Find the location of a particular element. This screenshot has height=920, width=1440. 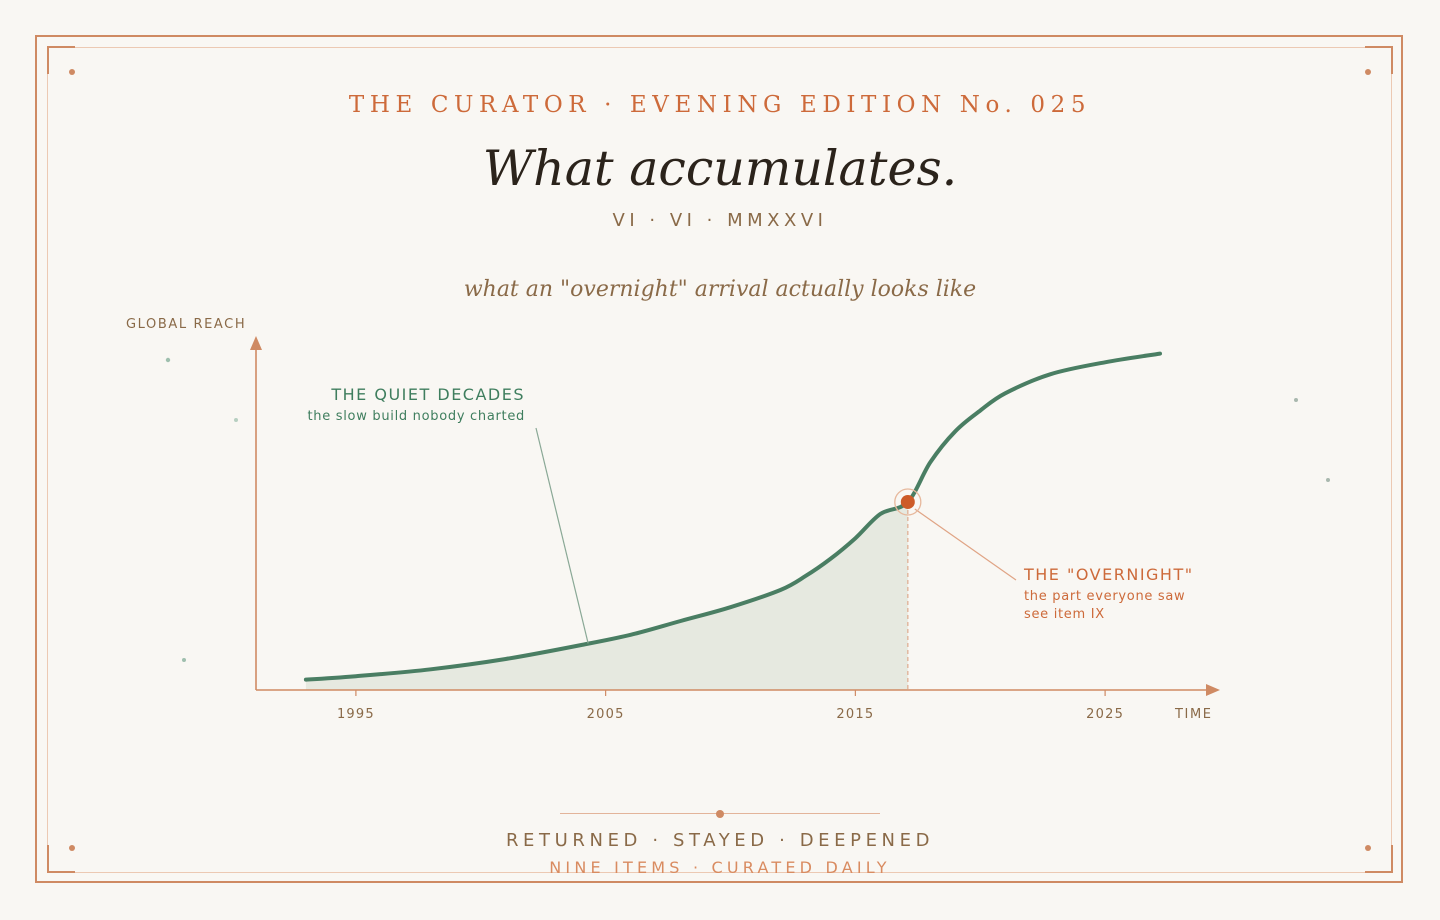

x-tick-label: 2005 is located at coordinates (606, 714).